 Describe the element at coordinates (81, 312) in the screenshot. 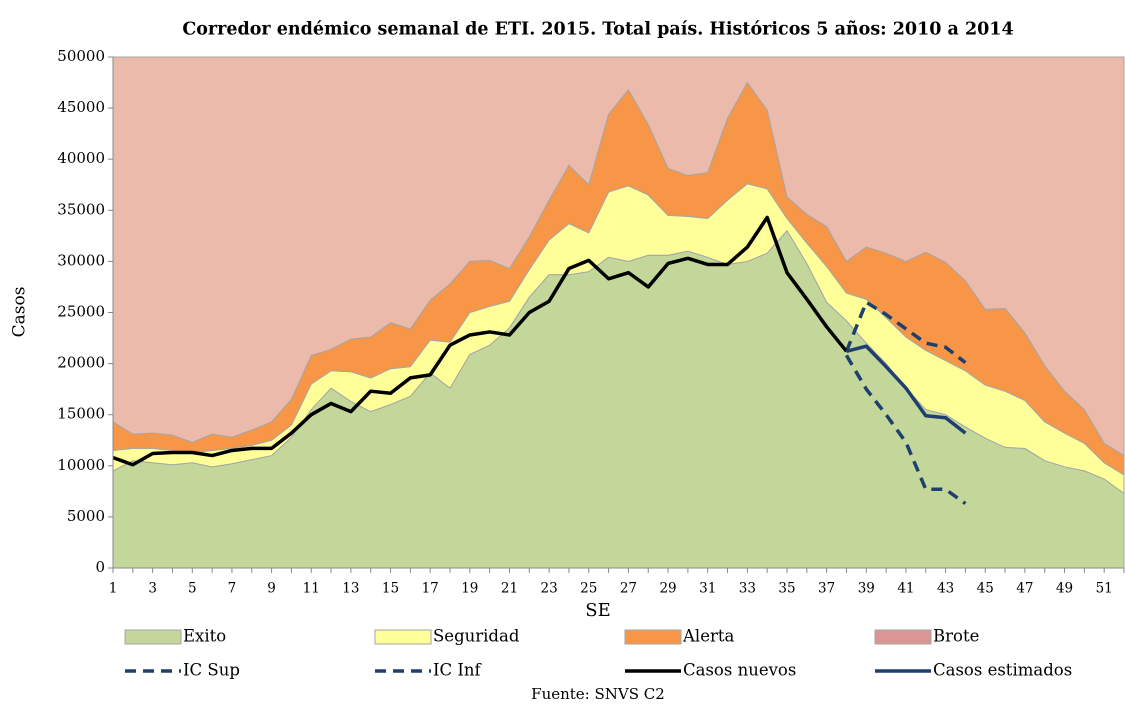

I see `y-tick-label: 25000` at that location.